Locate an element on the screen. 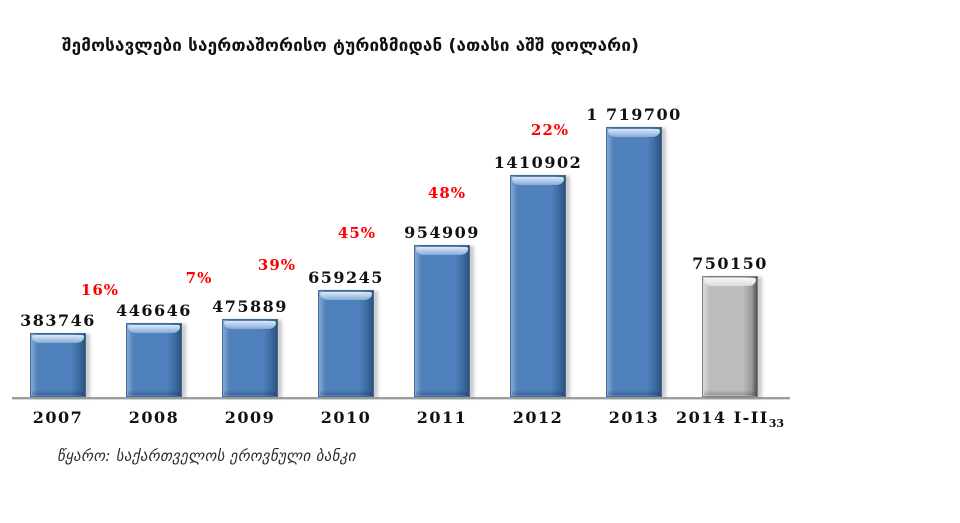  growth-label-2009: 7% is located at coordinates (199, 278).